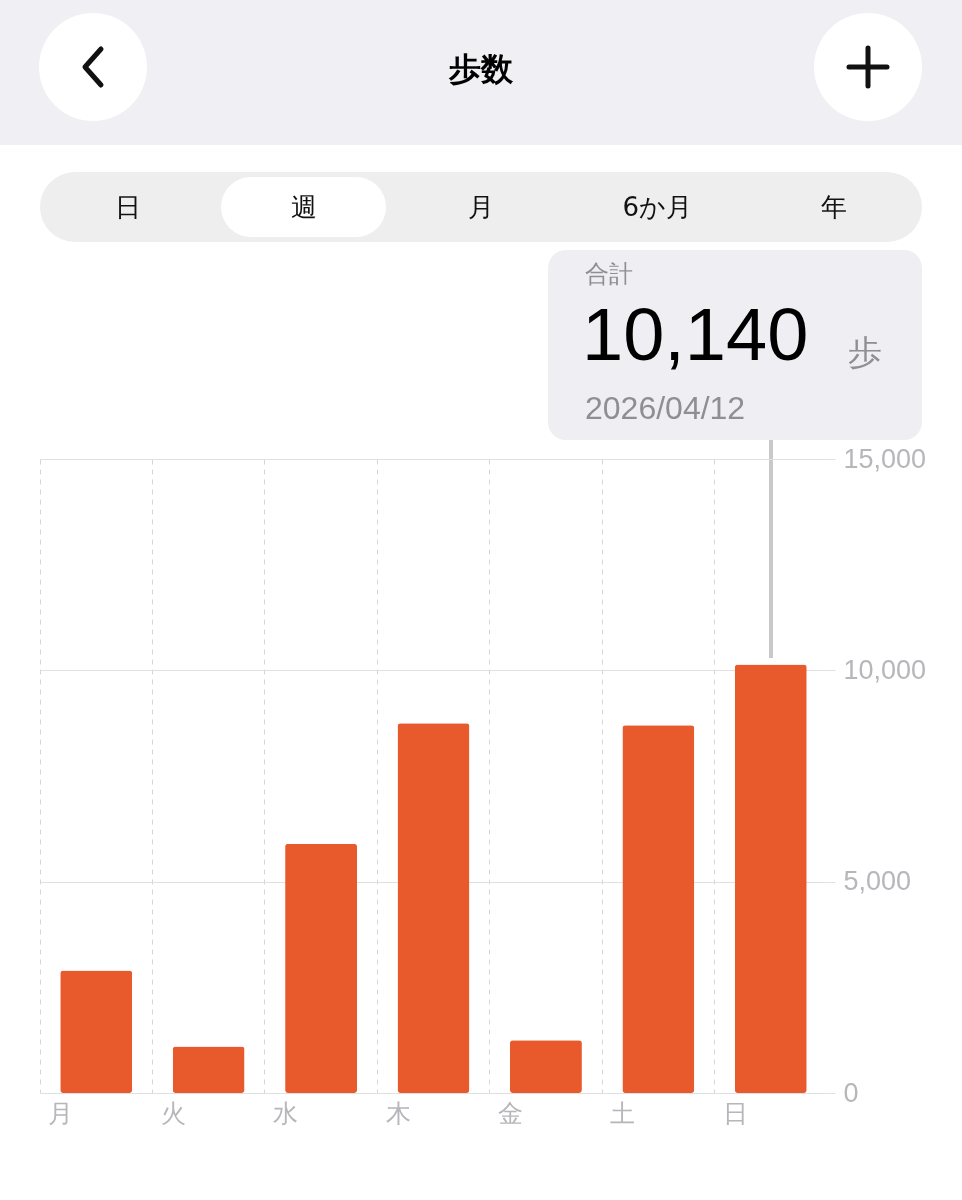 The width and height of the screenshot is (962, 1200). Describe the element at coordinates (481, 69) in the screenshot. I see `chart-title: 歩数` at that location.